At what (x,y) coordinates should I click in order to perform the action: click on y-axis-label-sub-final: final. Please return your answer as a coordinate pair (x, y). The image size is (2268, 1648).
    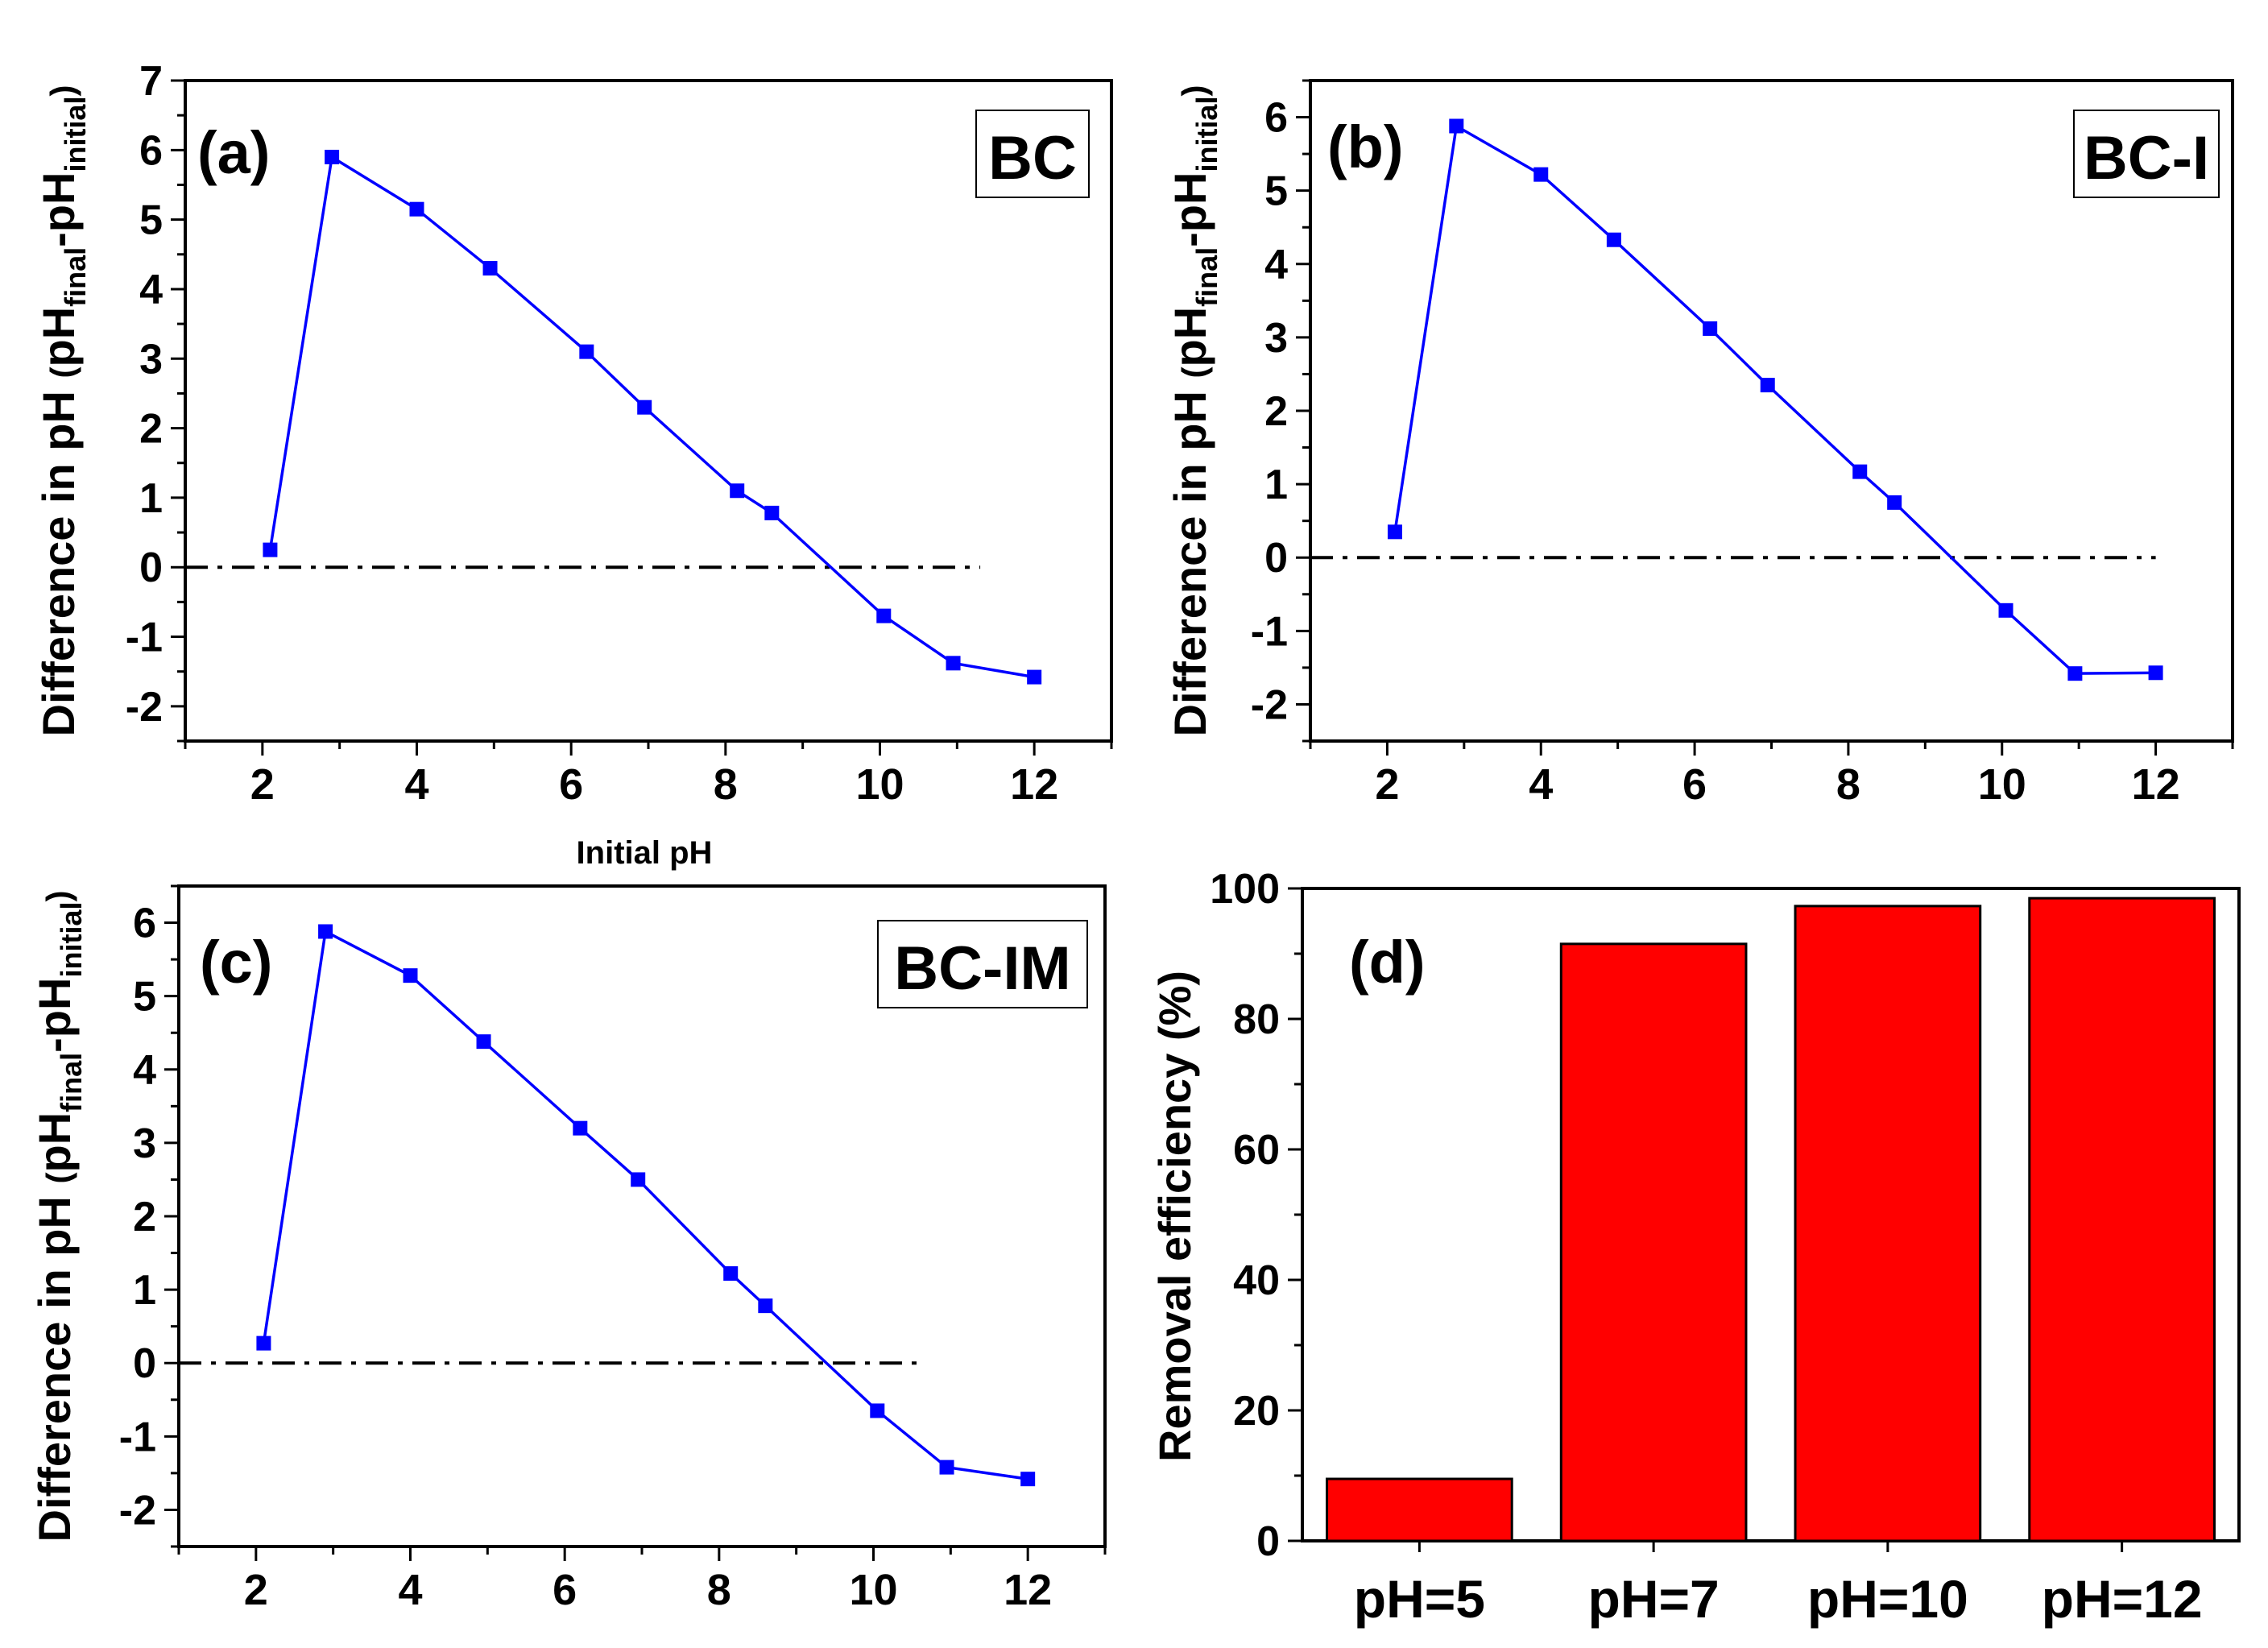
    Looking at the image, I should click on (75, 277).